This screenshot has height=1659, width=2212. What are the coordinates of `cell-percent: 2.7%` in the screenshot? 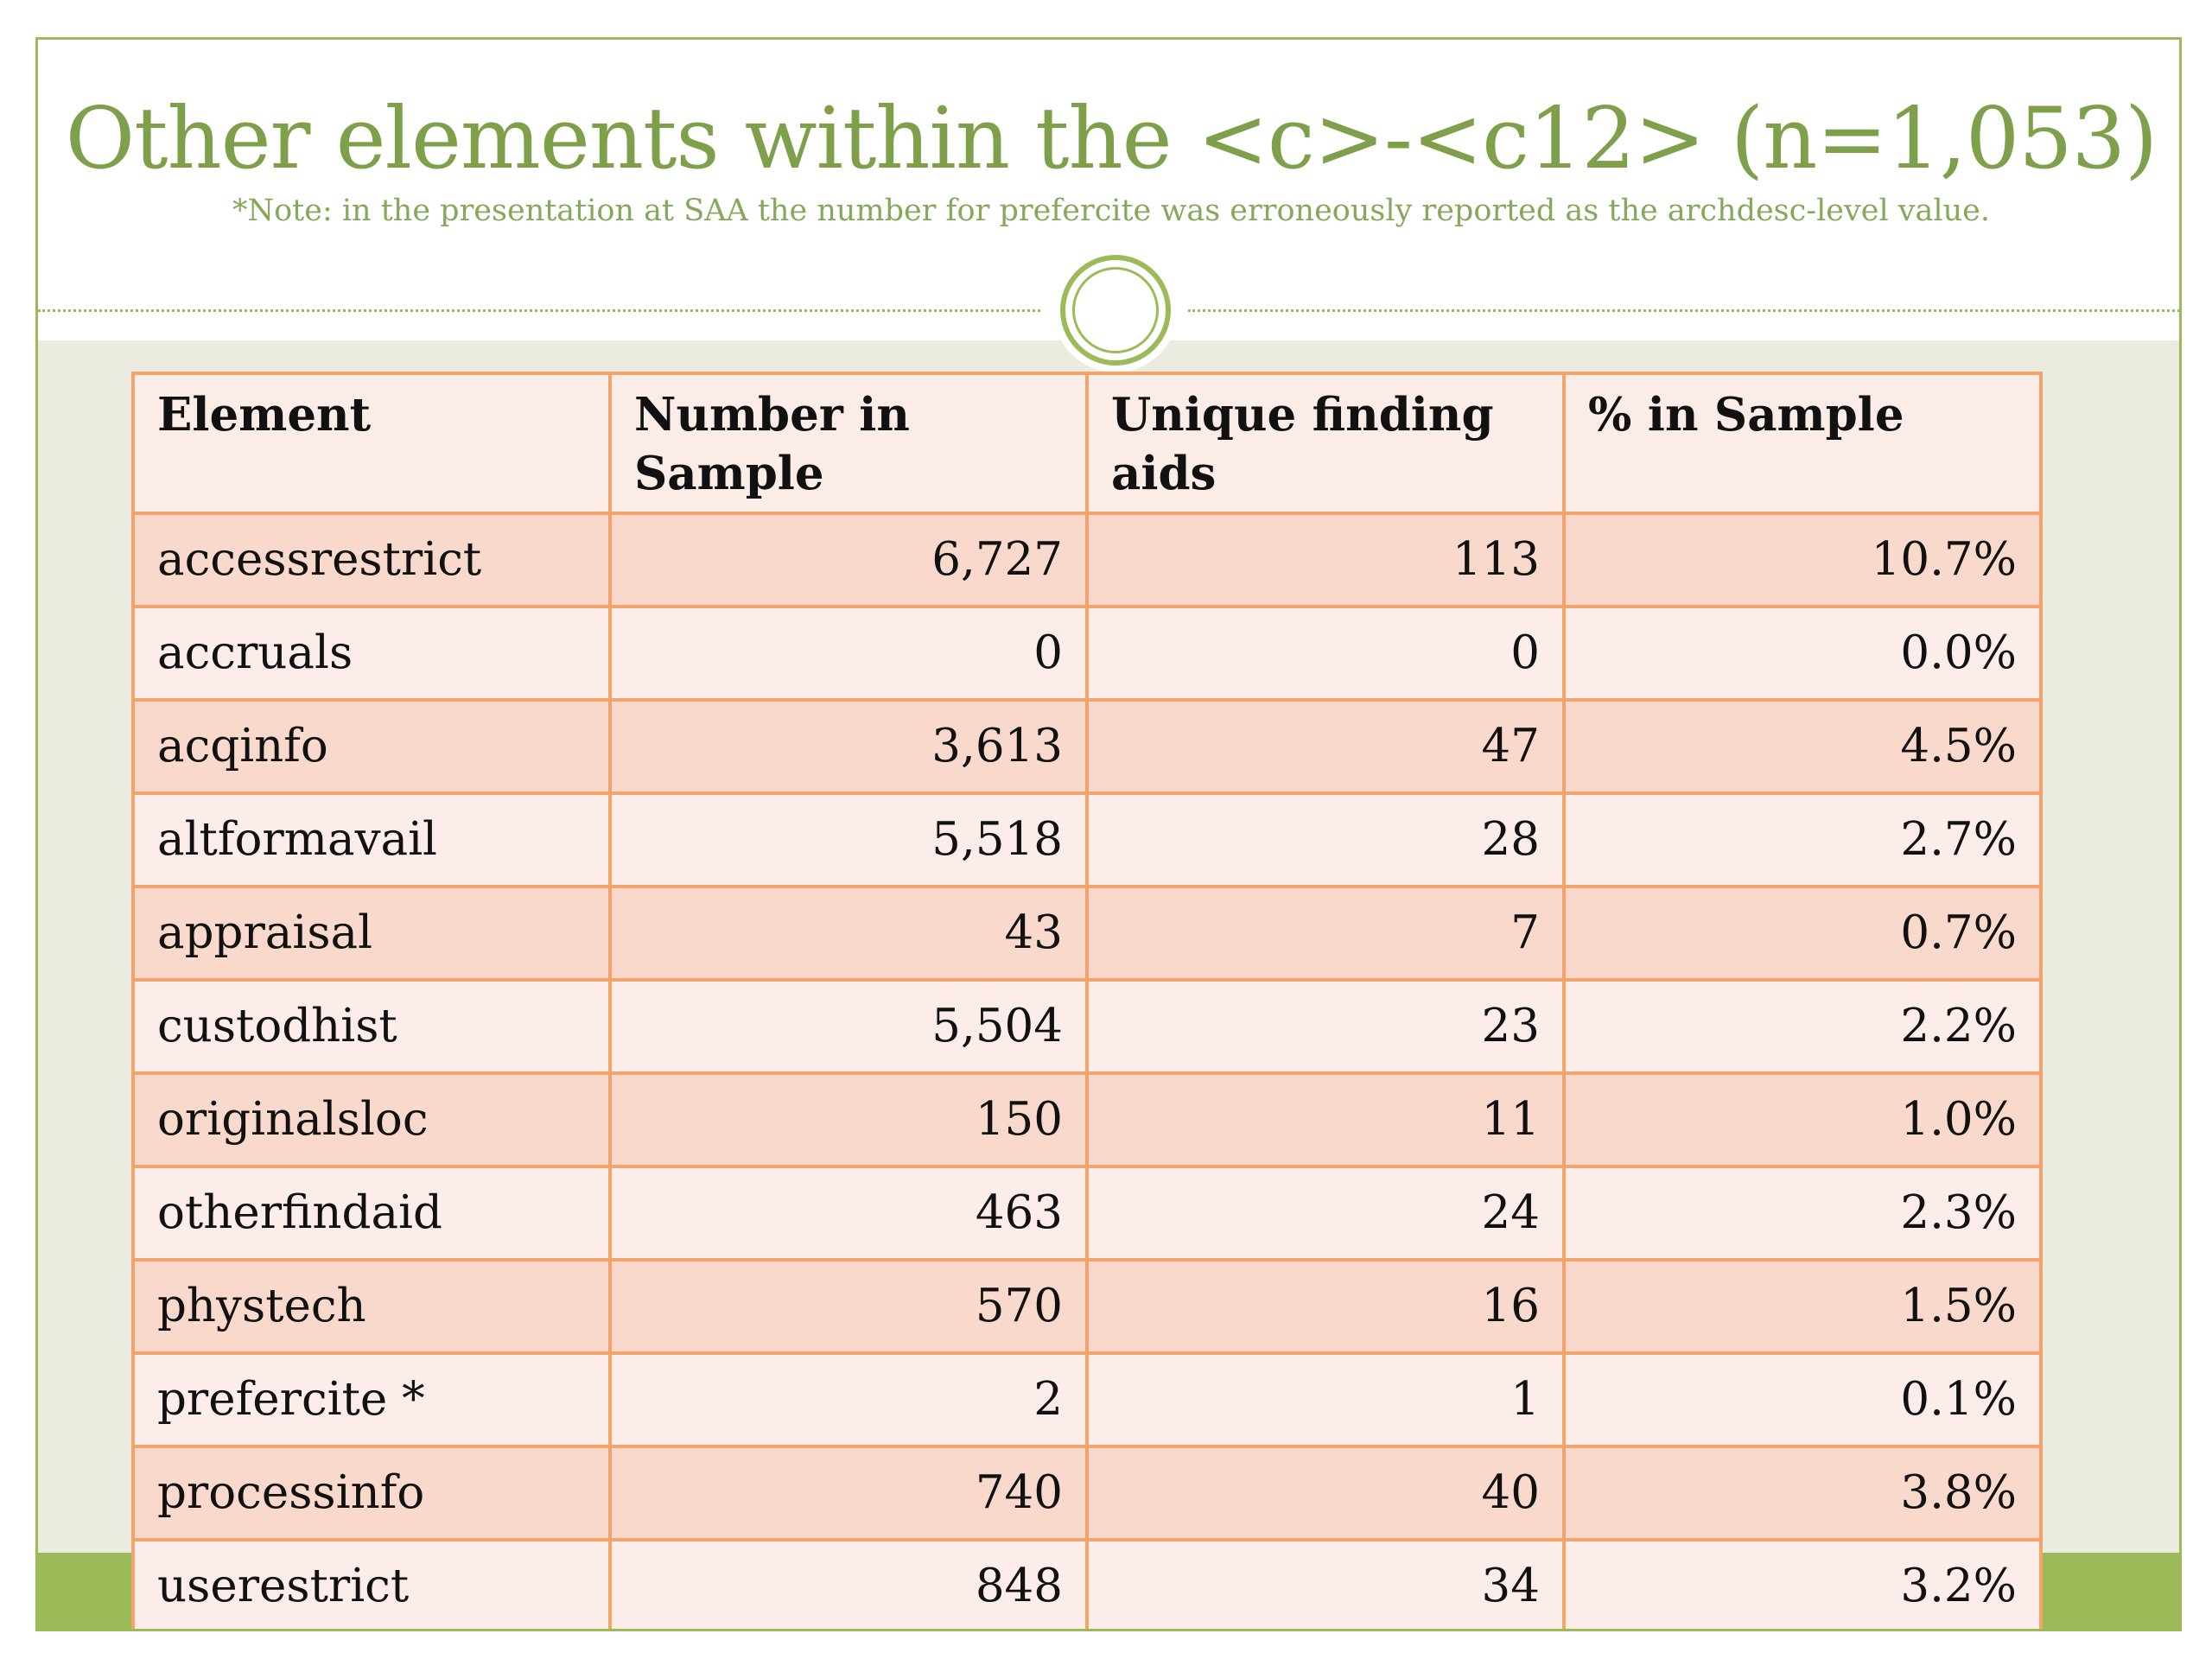 It's located at (1802, 839).